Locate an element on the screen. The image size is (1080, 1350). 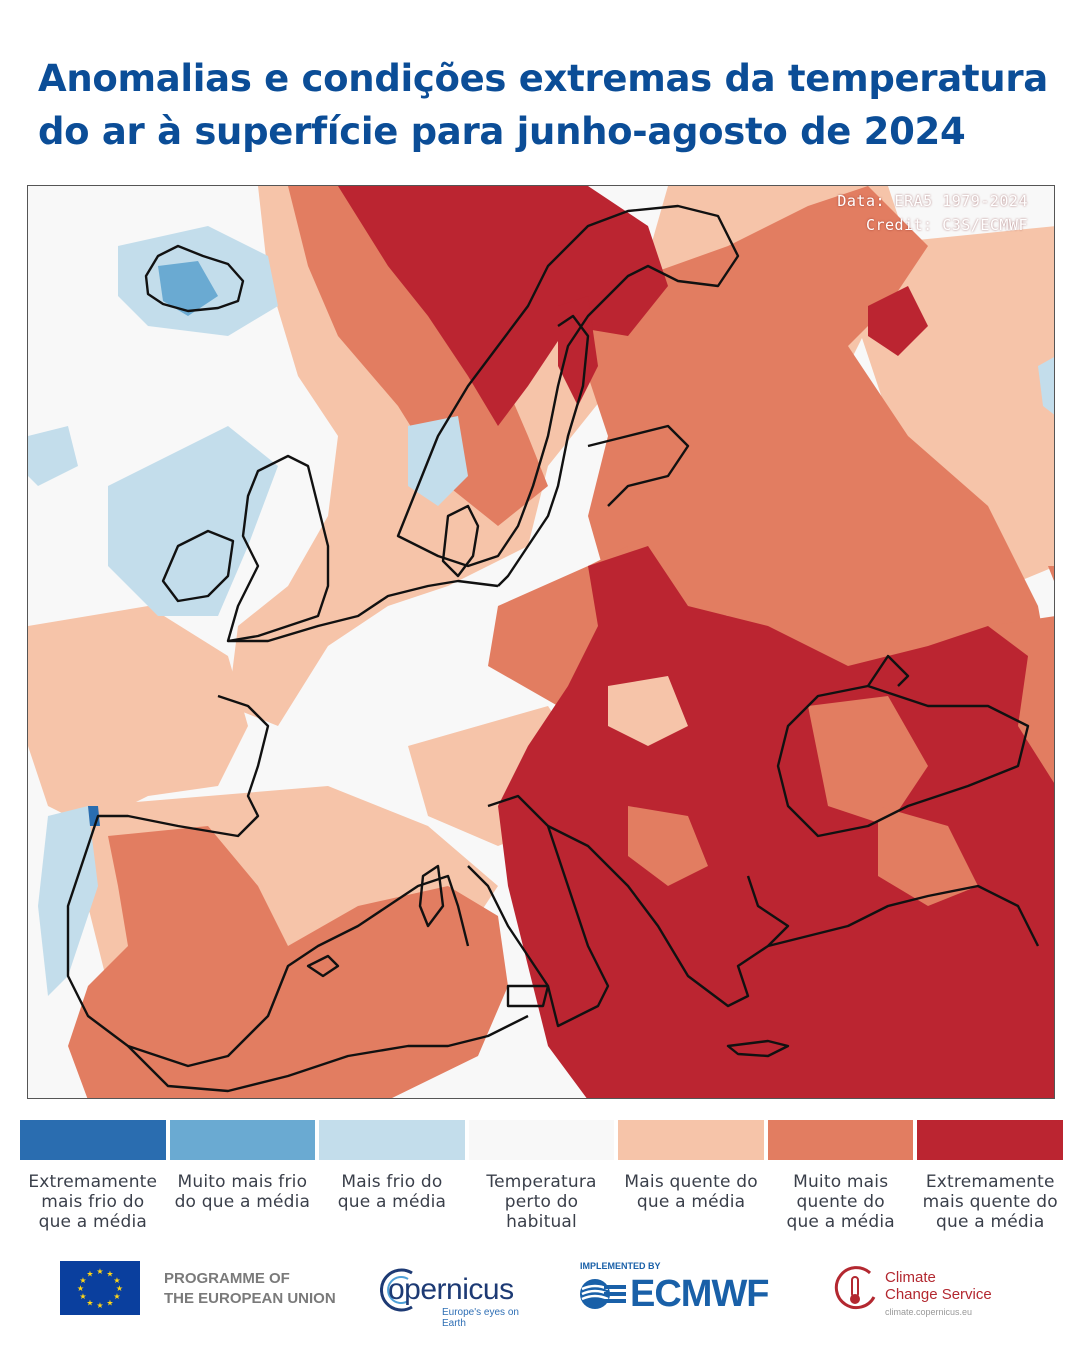
eu-programme-text: PROGRAMME OF THE EUROPEAN UNION is located at coordinates (250, 1289).